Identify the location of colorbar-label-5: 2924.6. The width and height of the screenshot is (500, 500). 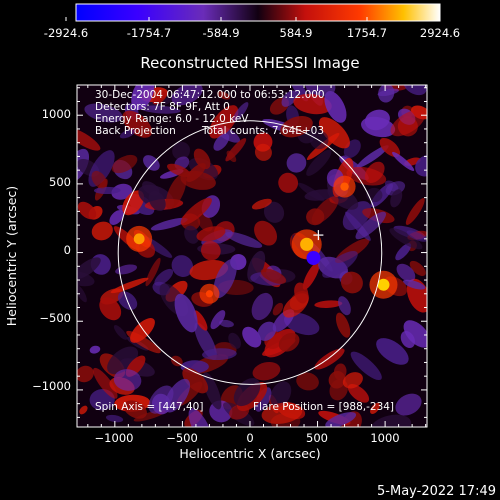
(440, 33).